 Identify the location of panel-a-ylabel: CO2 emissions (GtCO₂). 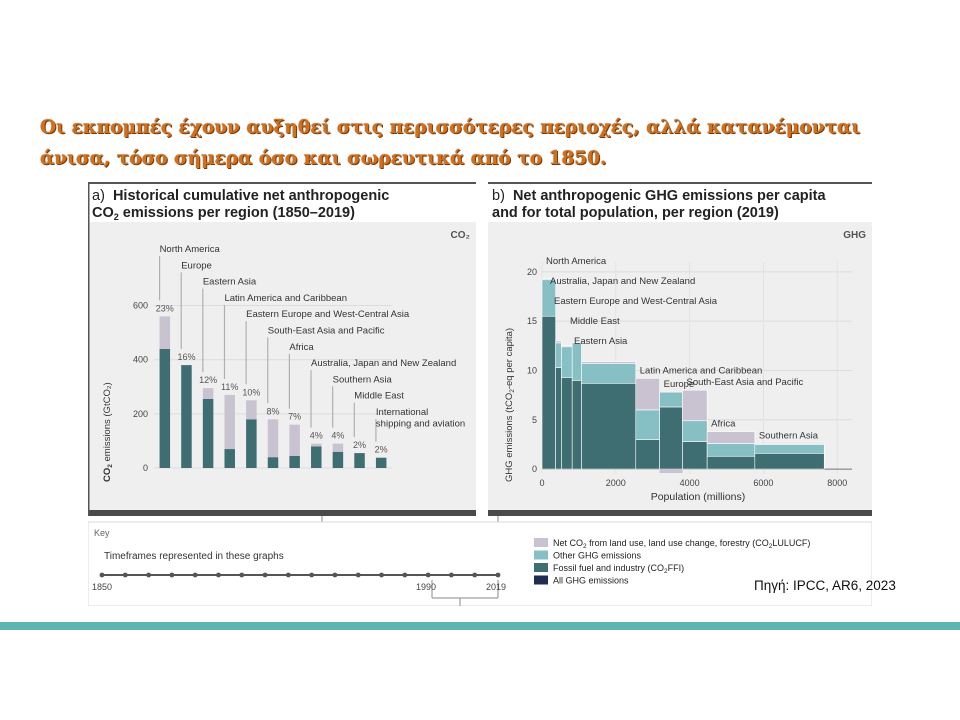
(108, 432).